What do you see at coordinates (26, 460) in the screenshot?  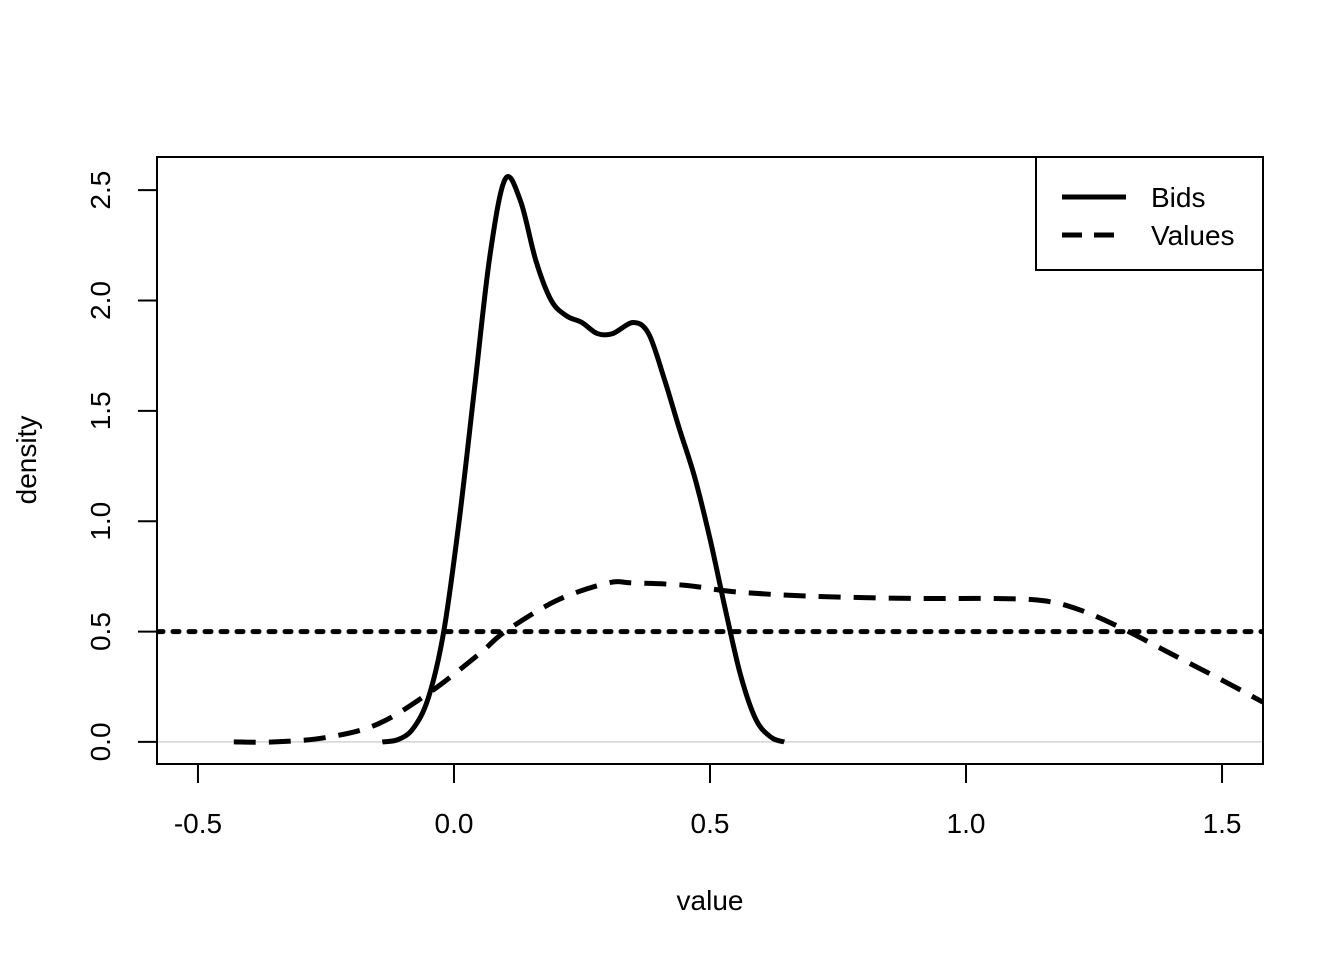 I see `y-axis-label: density` at bounding box center [26, 460].